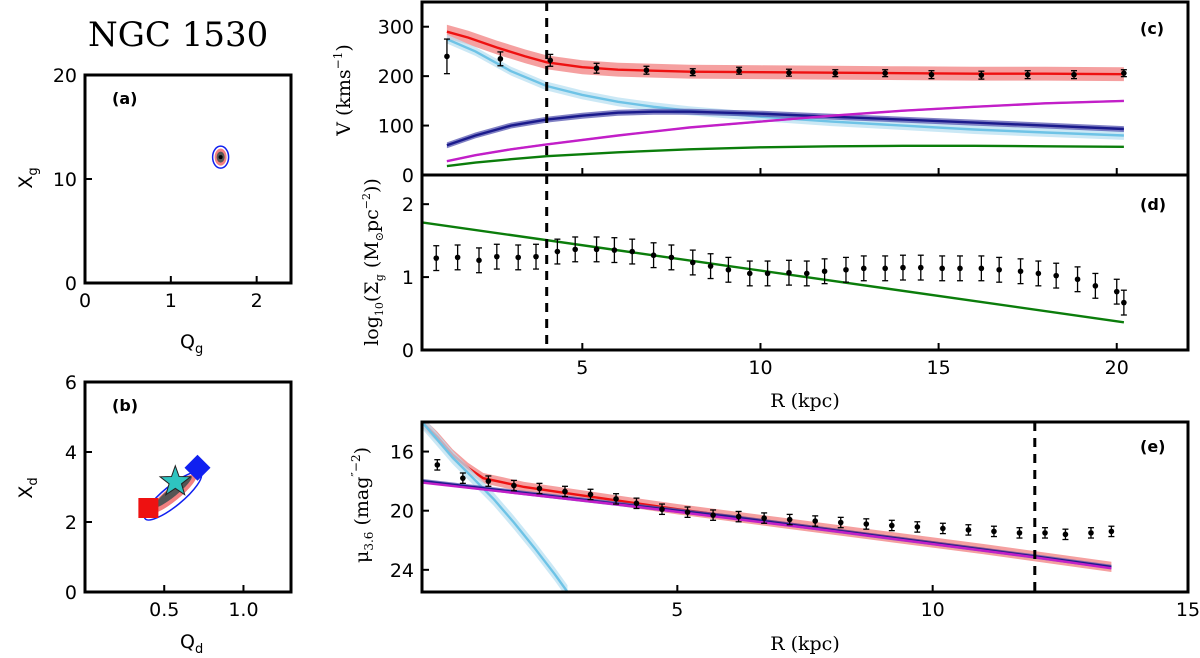 The width and height of the screenshot is (1200, 658). What do you see at coordinates (805, 644) in the screenshot?
I see `panel-e-xlabel: R (kpc)` at bounding box center [805, 644].